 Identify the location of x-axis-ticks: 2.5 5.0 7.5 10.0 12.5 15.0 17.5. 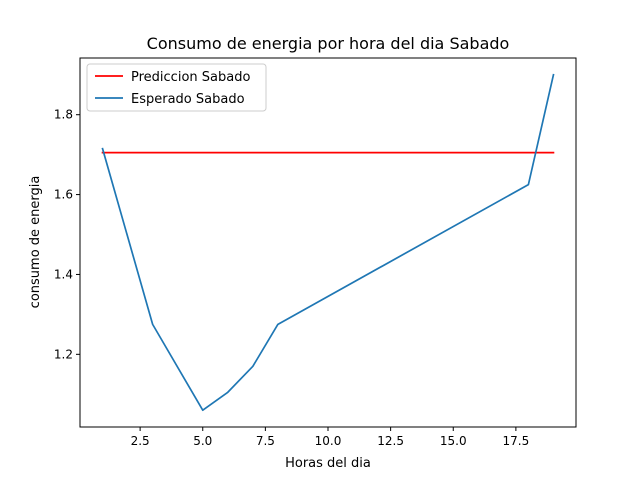
(330, 437).